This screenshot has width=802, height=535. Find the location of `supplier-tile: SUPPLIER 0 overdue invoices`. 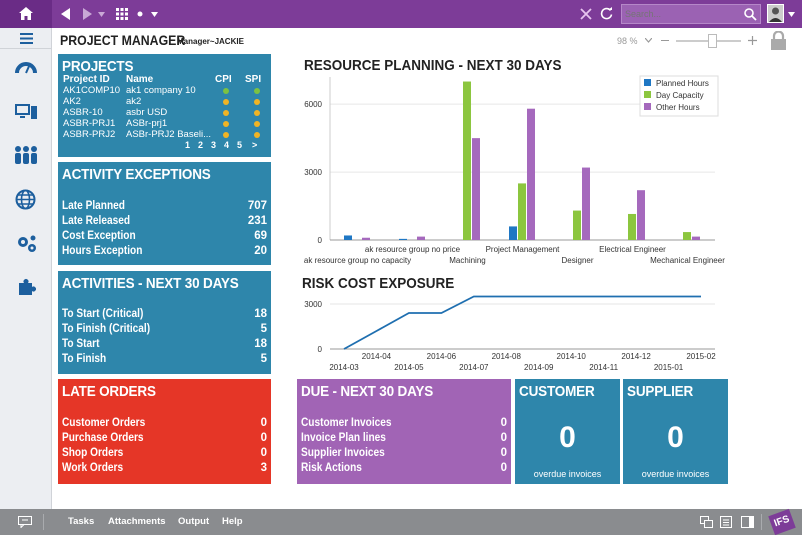

supplier-tile: SUPPLIER 0 overdue invoices is located at coordinates (675, 431).